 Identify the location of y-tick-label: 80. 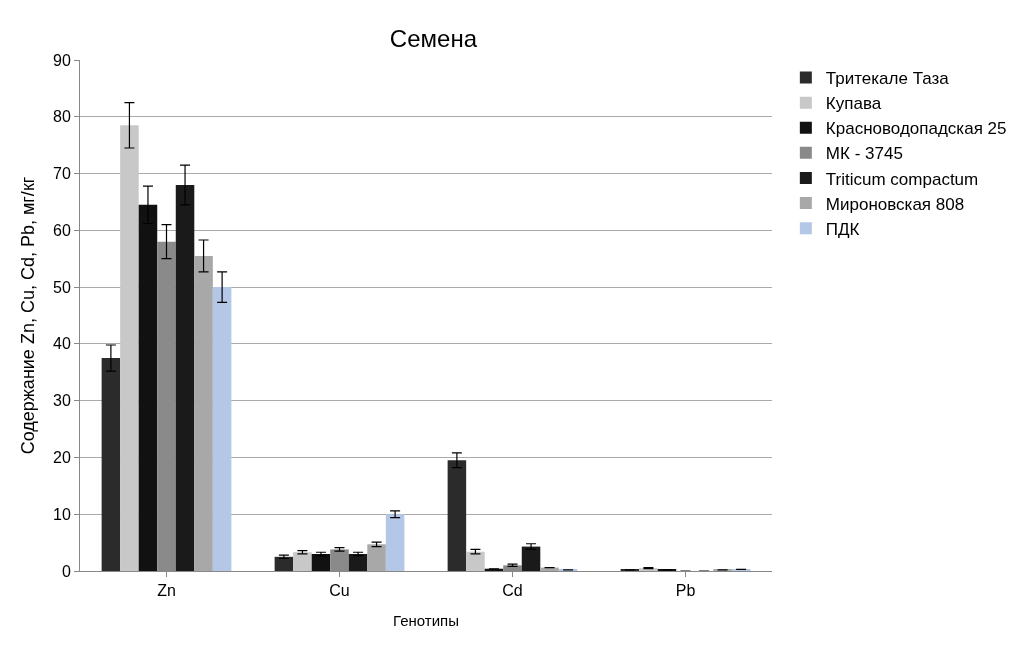
(62, 117).